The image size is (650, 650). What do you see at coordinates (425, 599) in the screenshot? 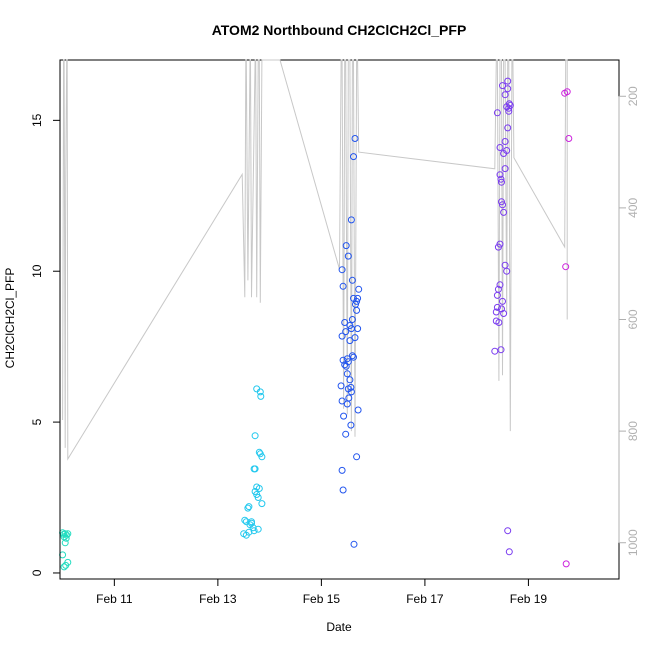
I see `x-tick-label: Feb 17` at bounding box center [425, 599].